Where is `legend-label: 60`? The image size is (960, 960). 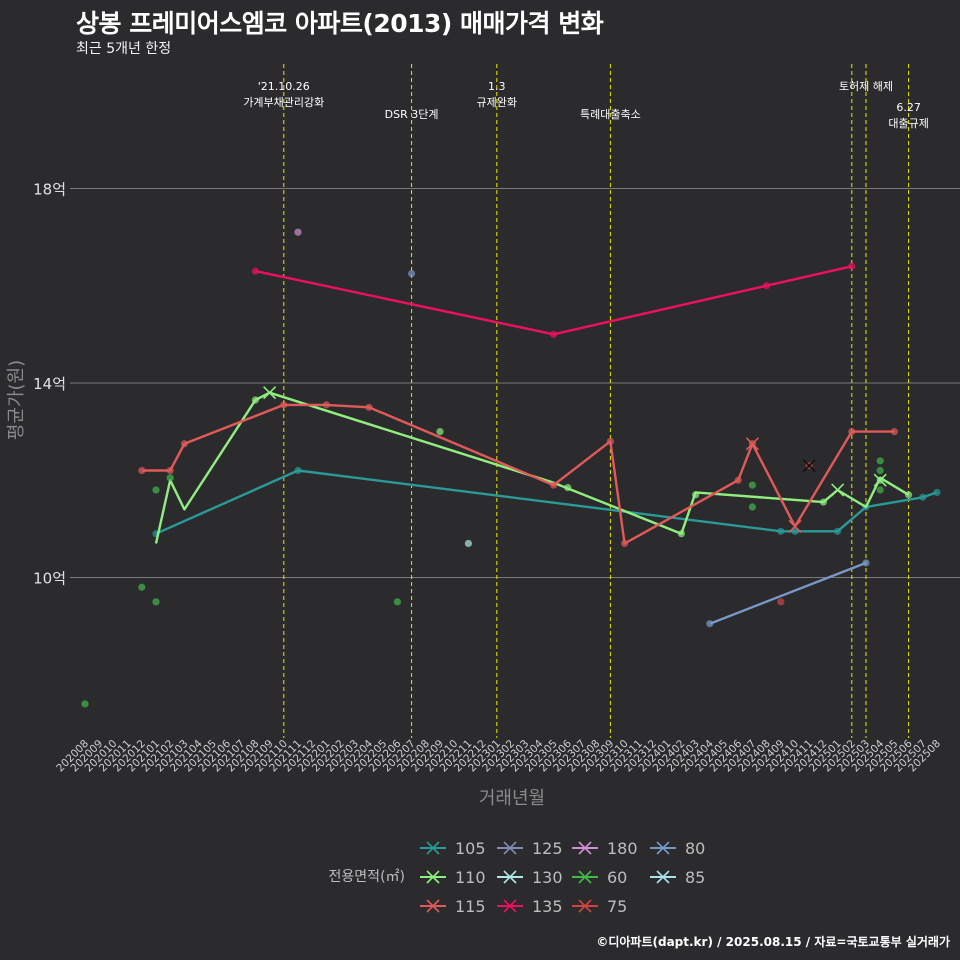 legend-label: 60 is located at coordinates (617, 877).